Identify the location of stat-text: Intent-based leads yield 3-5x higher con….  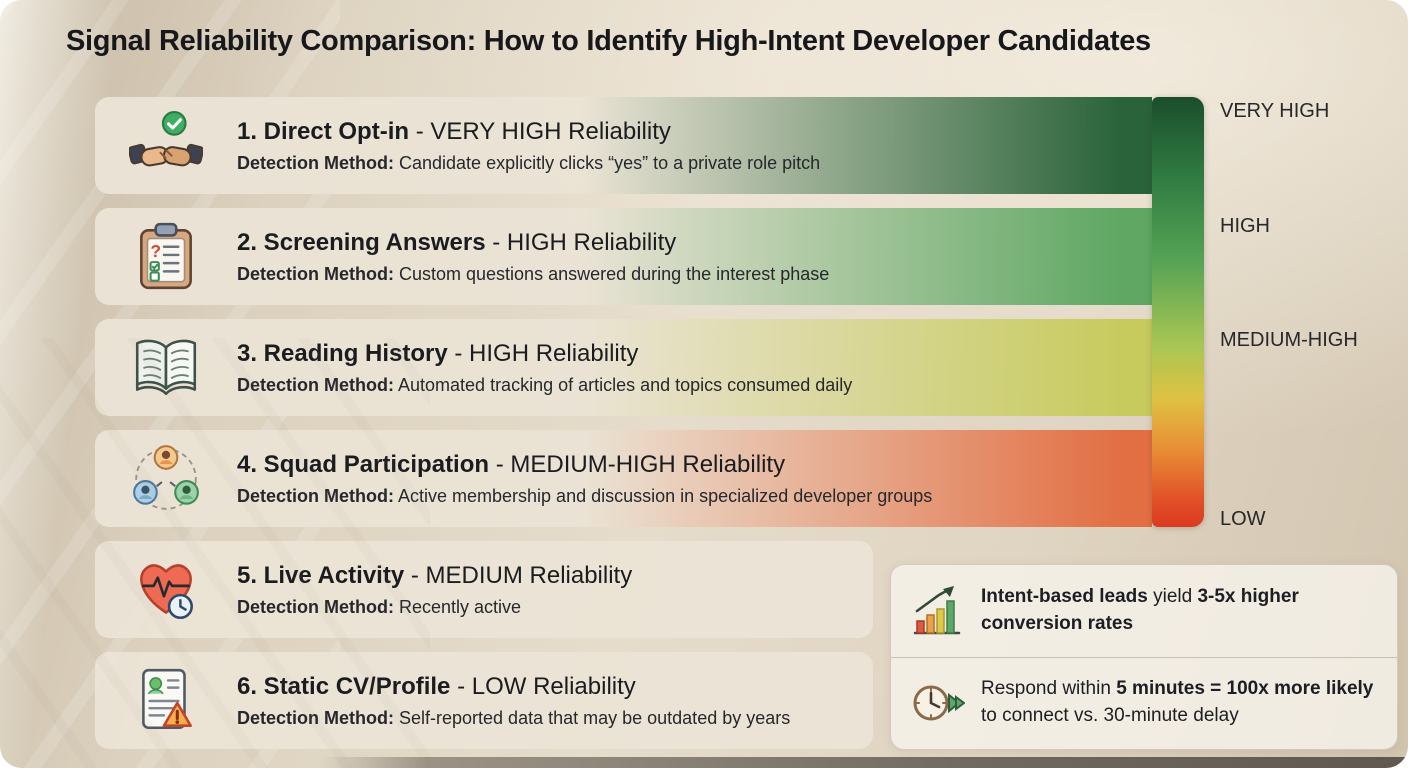
(1140, 609).